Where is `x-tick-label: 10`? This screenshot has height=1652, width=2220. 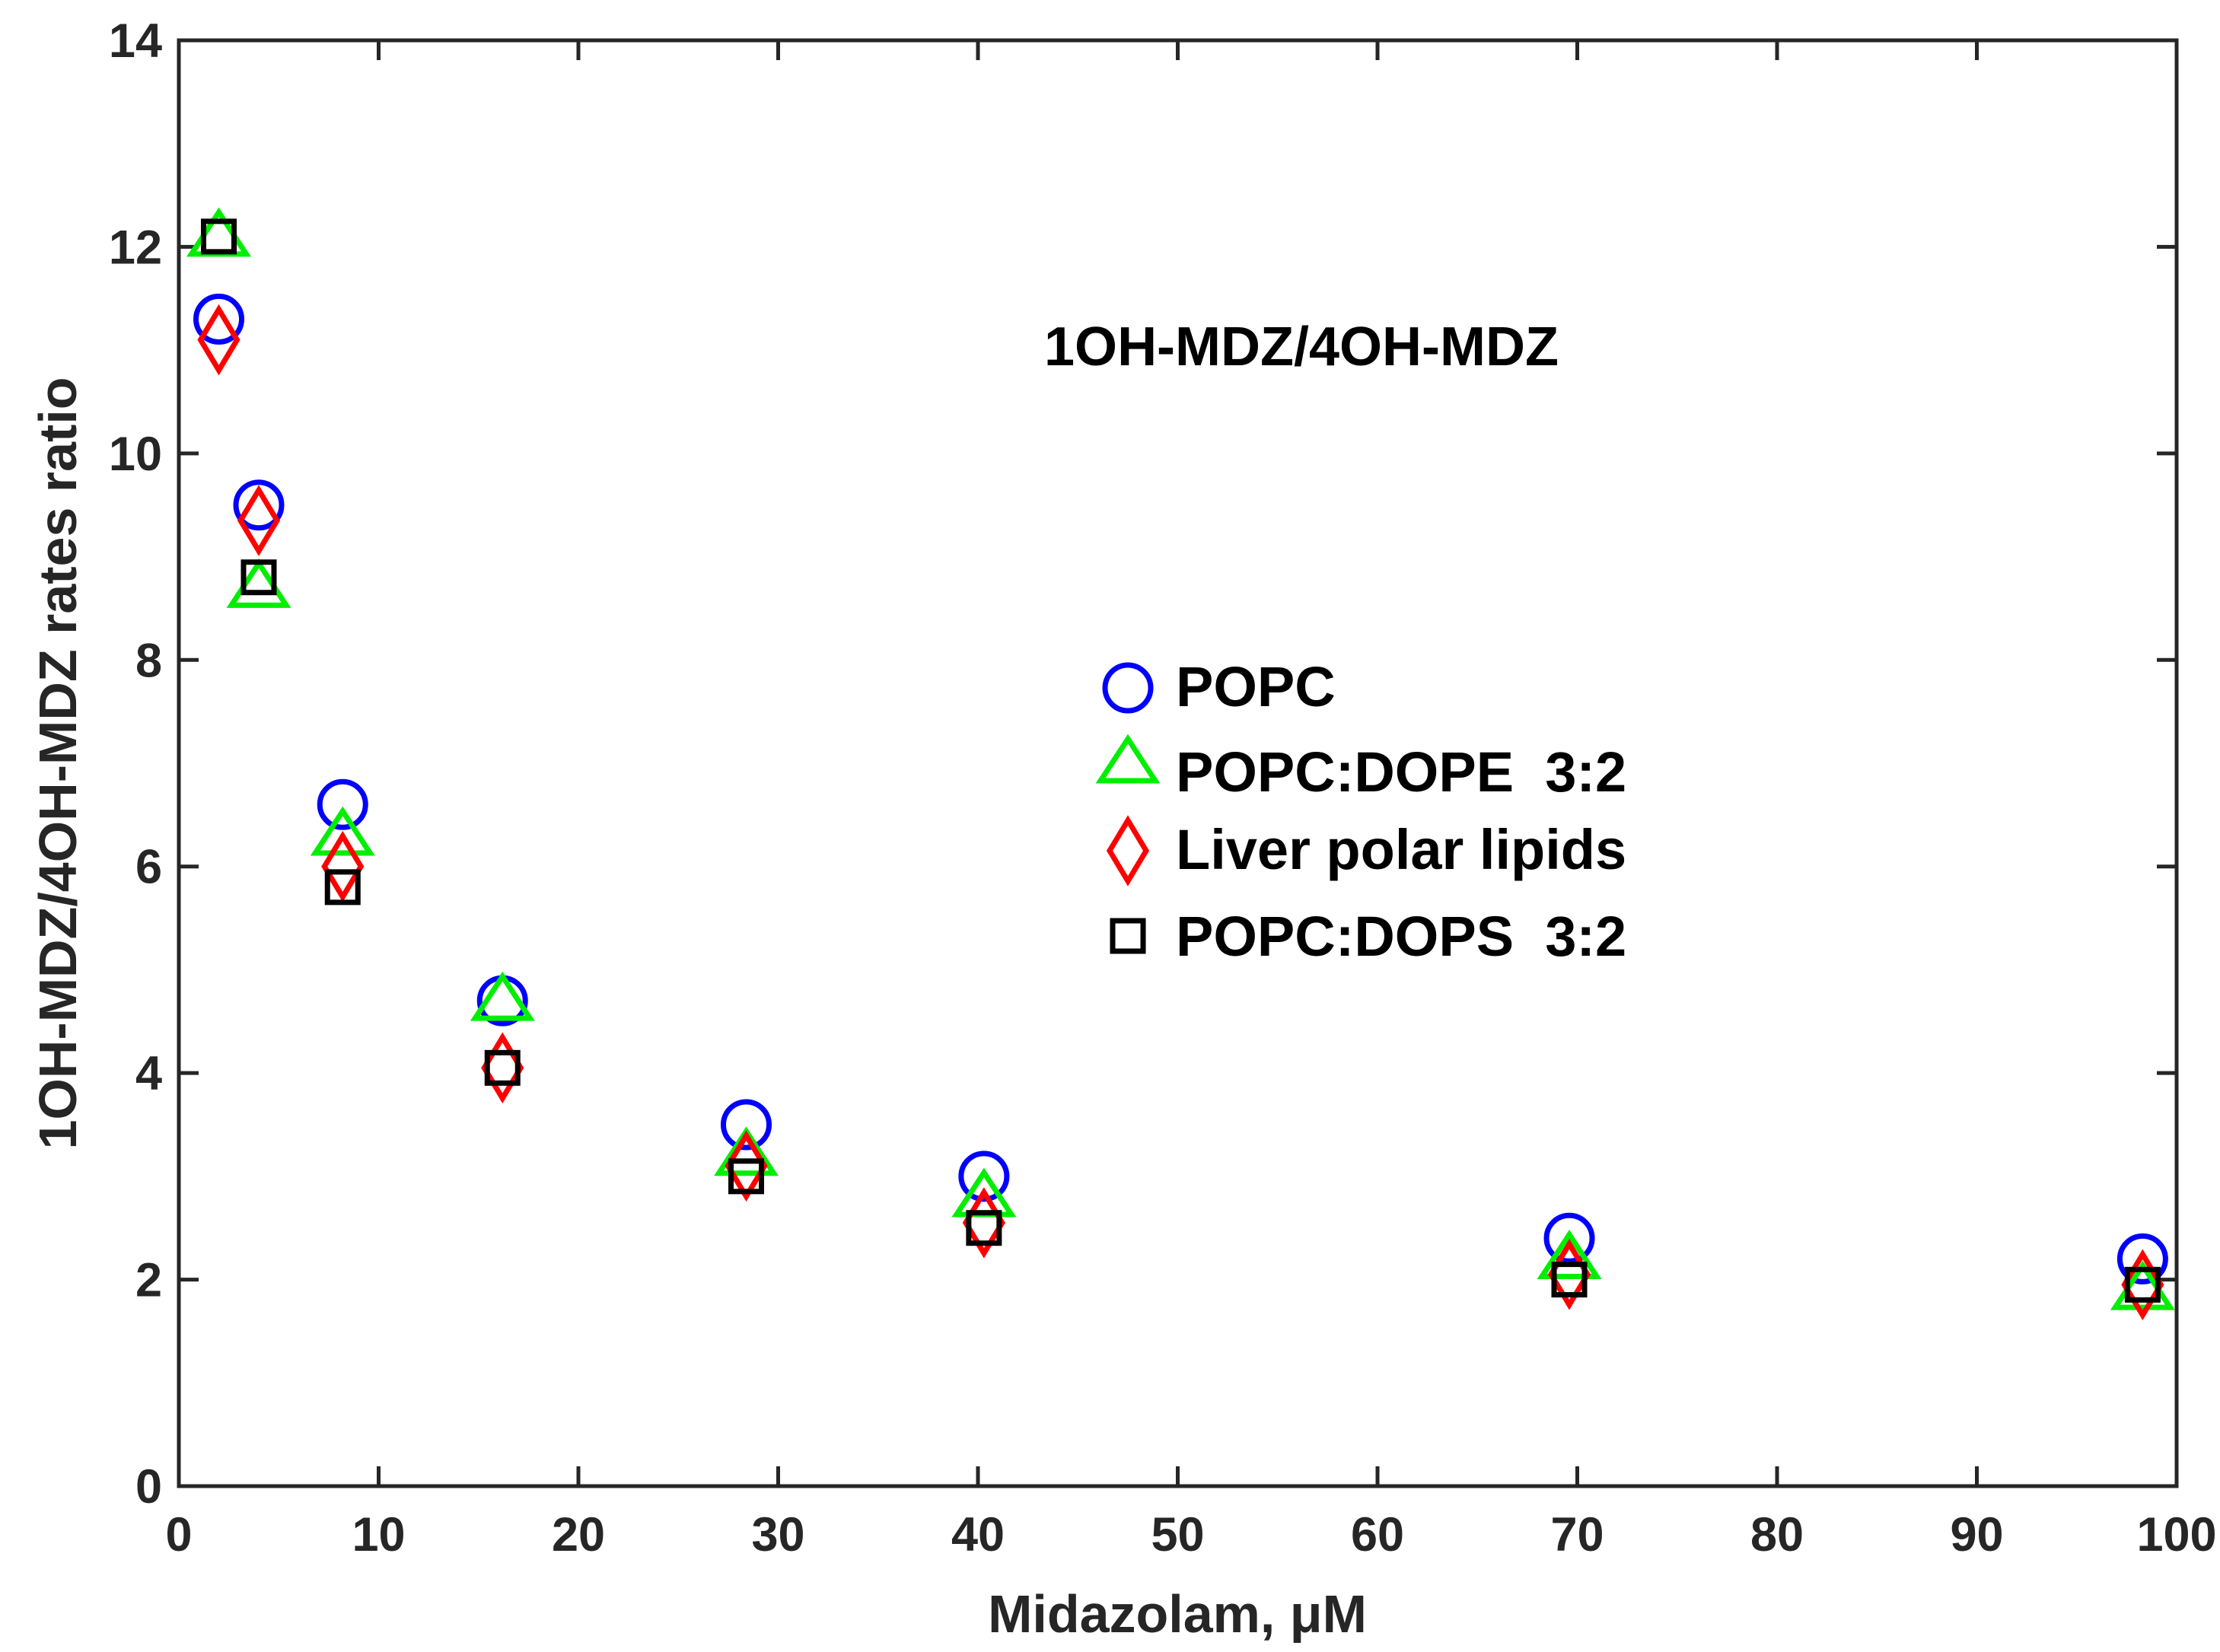
x-tick-label: 10 is located at coordinates (378, 1534).